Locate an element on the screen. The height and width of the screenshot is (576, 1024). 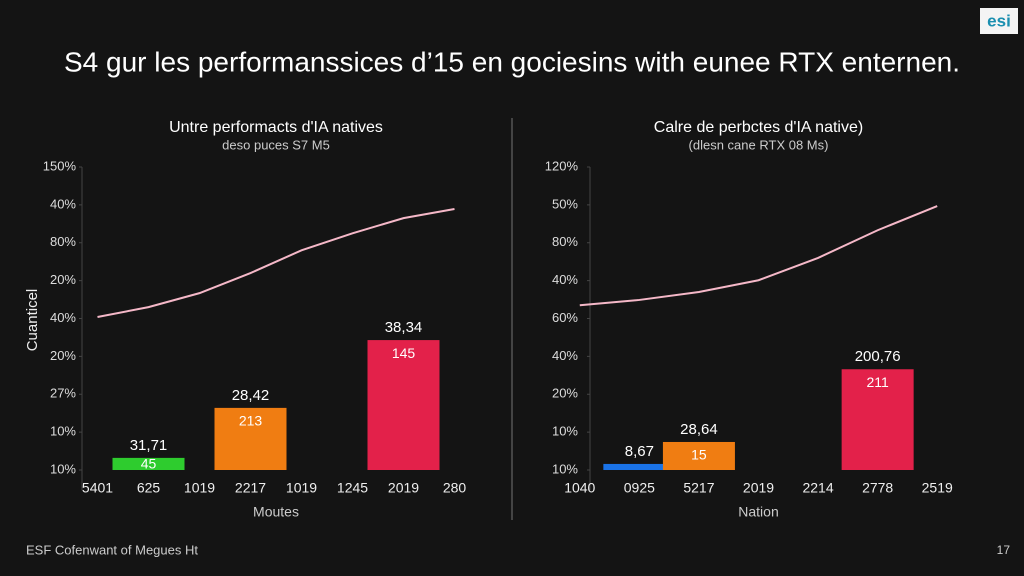
x-tick-label: 0925 is located at coordinates (639, 488).